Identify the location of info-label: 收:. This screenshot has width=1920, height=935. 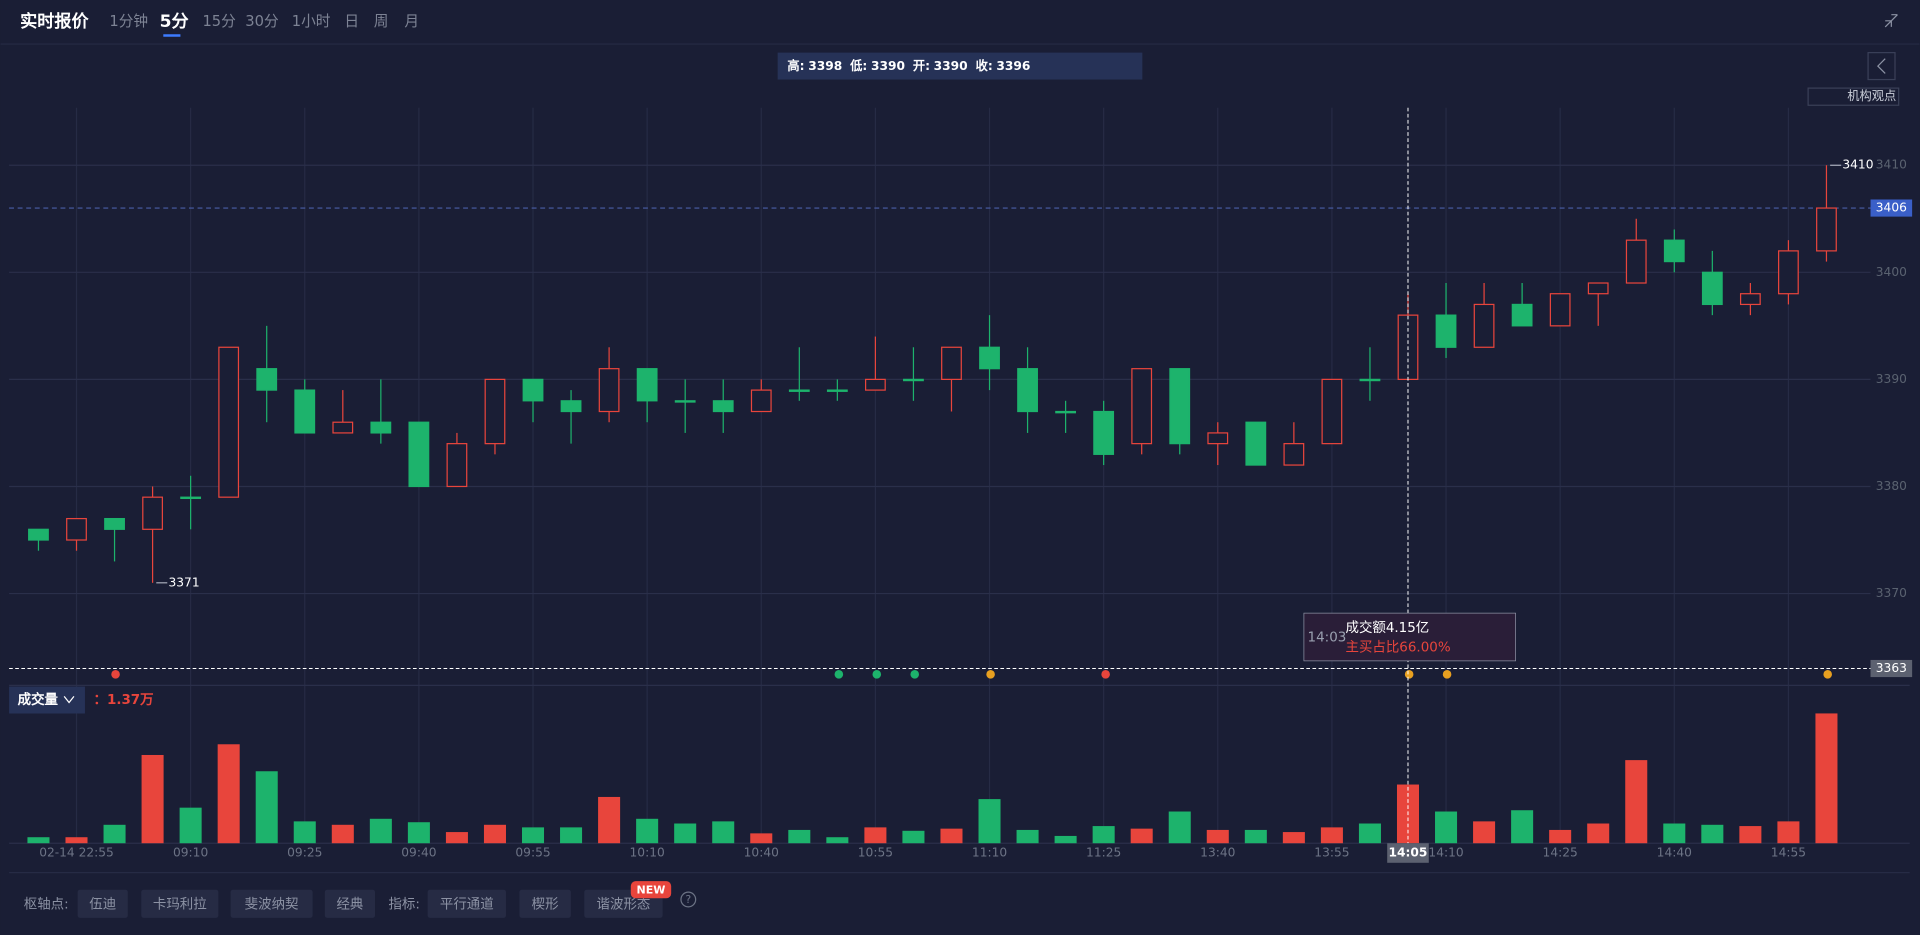
(984, 65).